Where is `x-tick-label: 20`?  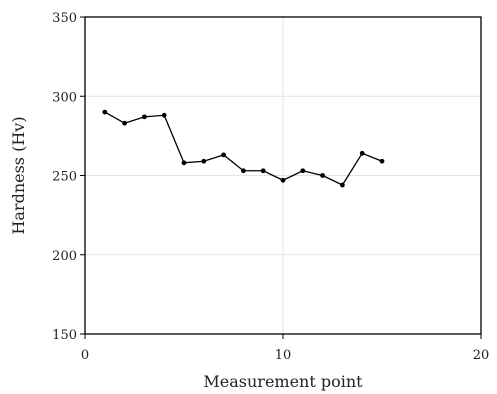 x-tick-label: 20 is located at coordinates (481, 355).